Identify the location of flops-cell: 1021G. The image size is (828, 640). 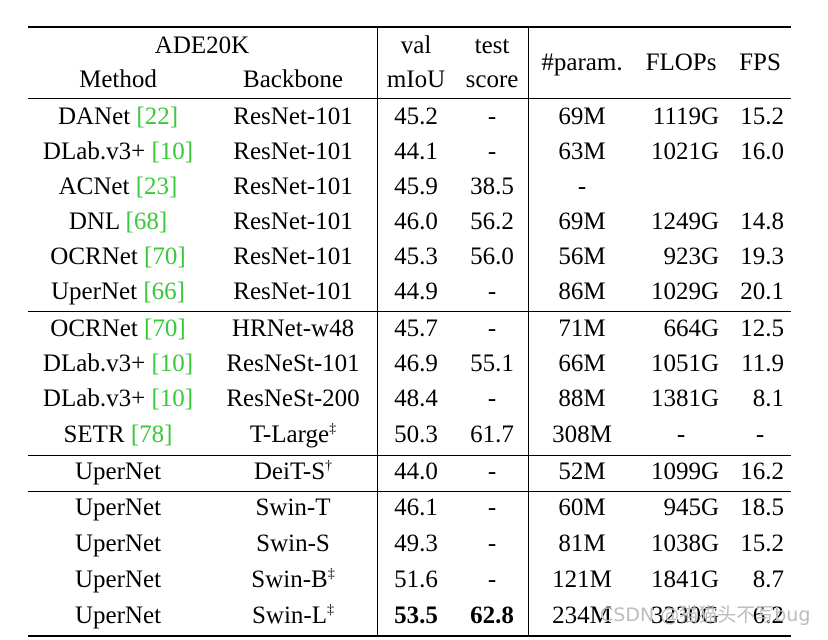
(684, 151).